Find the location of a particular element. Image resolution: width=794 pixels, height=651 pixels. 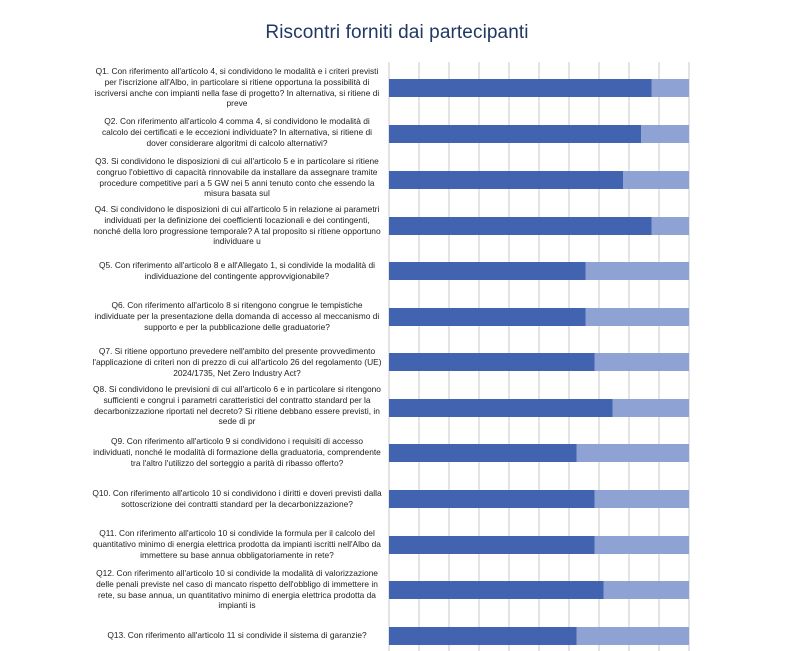

bar-q6-negative is located at coordinates (637, 317).